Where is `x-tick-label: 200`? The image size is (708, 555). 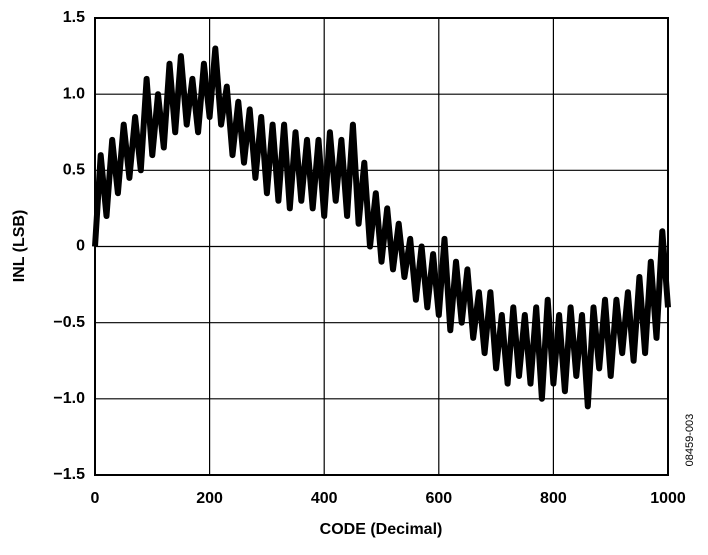 x-tick-label: 200 is located at coordinates (209, 498).